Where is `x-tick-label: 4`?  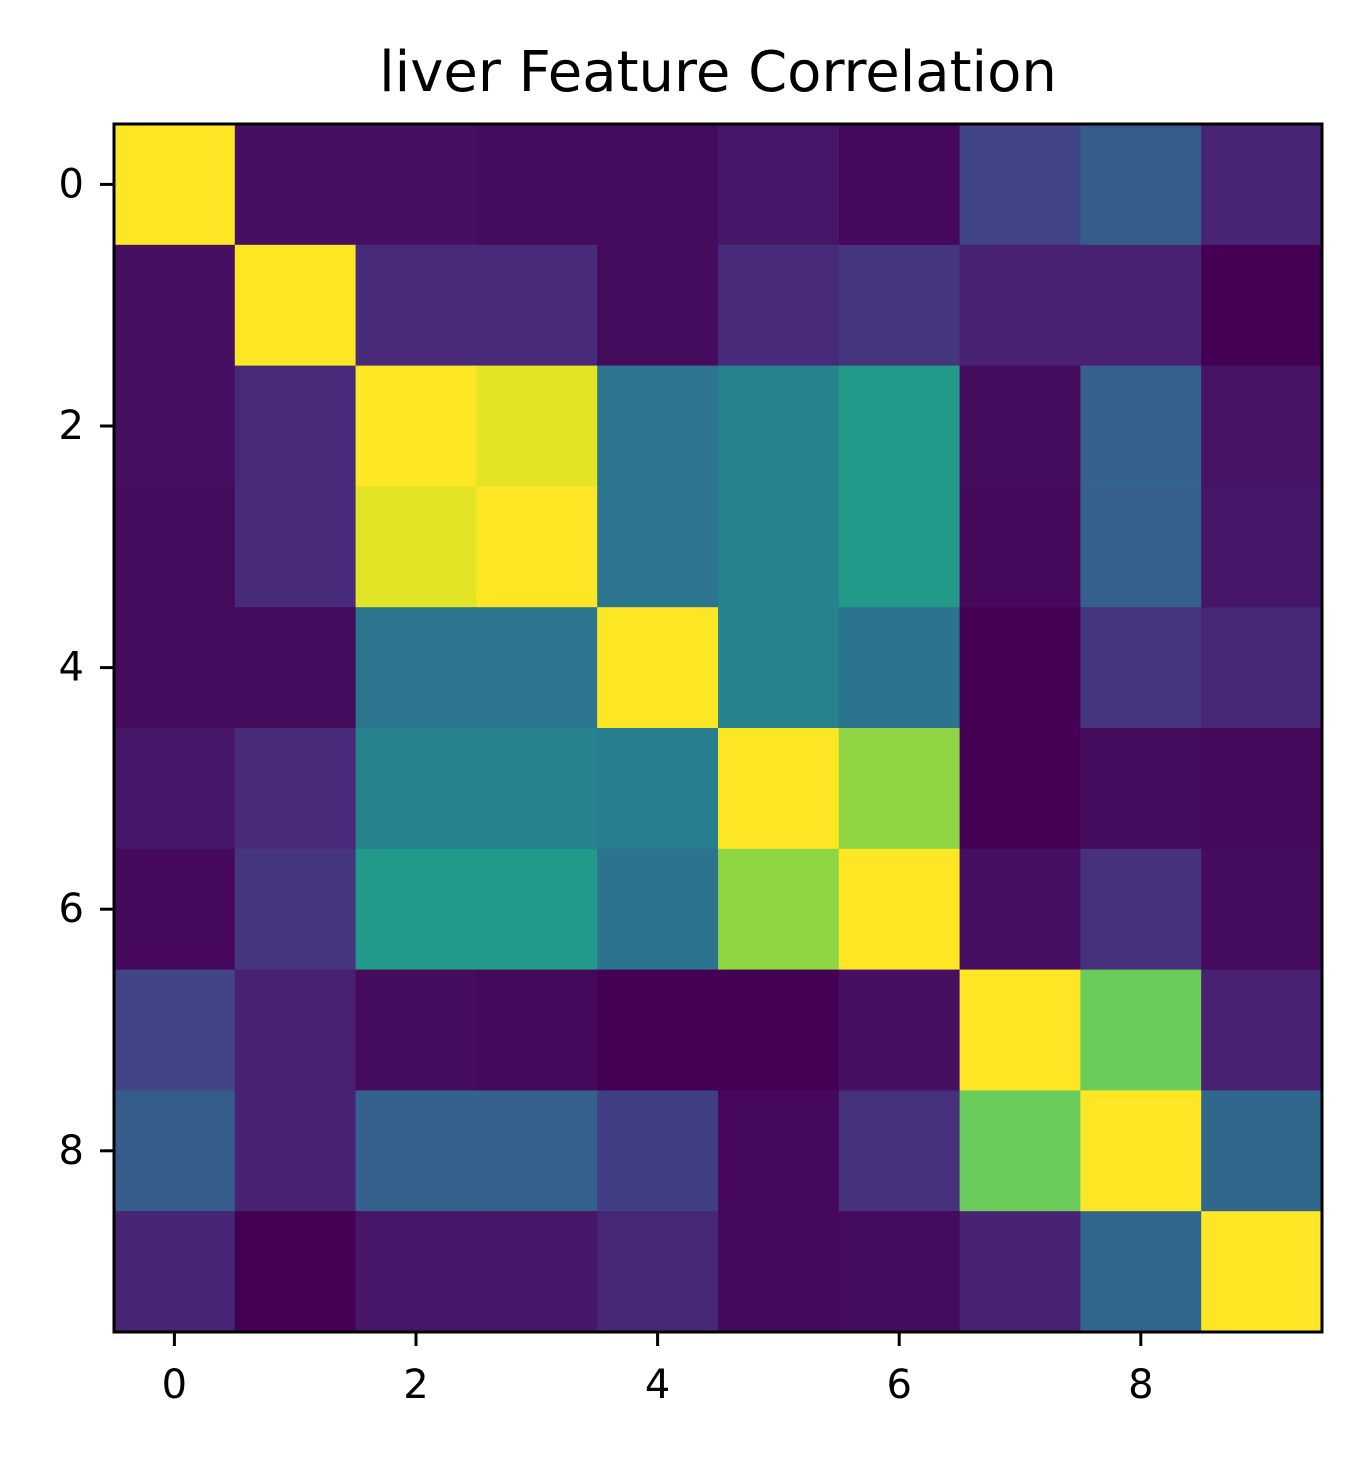 x-tick-label: 4 is located at coordinates (657, 1385).